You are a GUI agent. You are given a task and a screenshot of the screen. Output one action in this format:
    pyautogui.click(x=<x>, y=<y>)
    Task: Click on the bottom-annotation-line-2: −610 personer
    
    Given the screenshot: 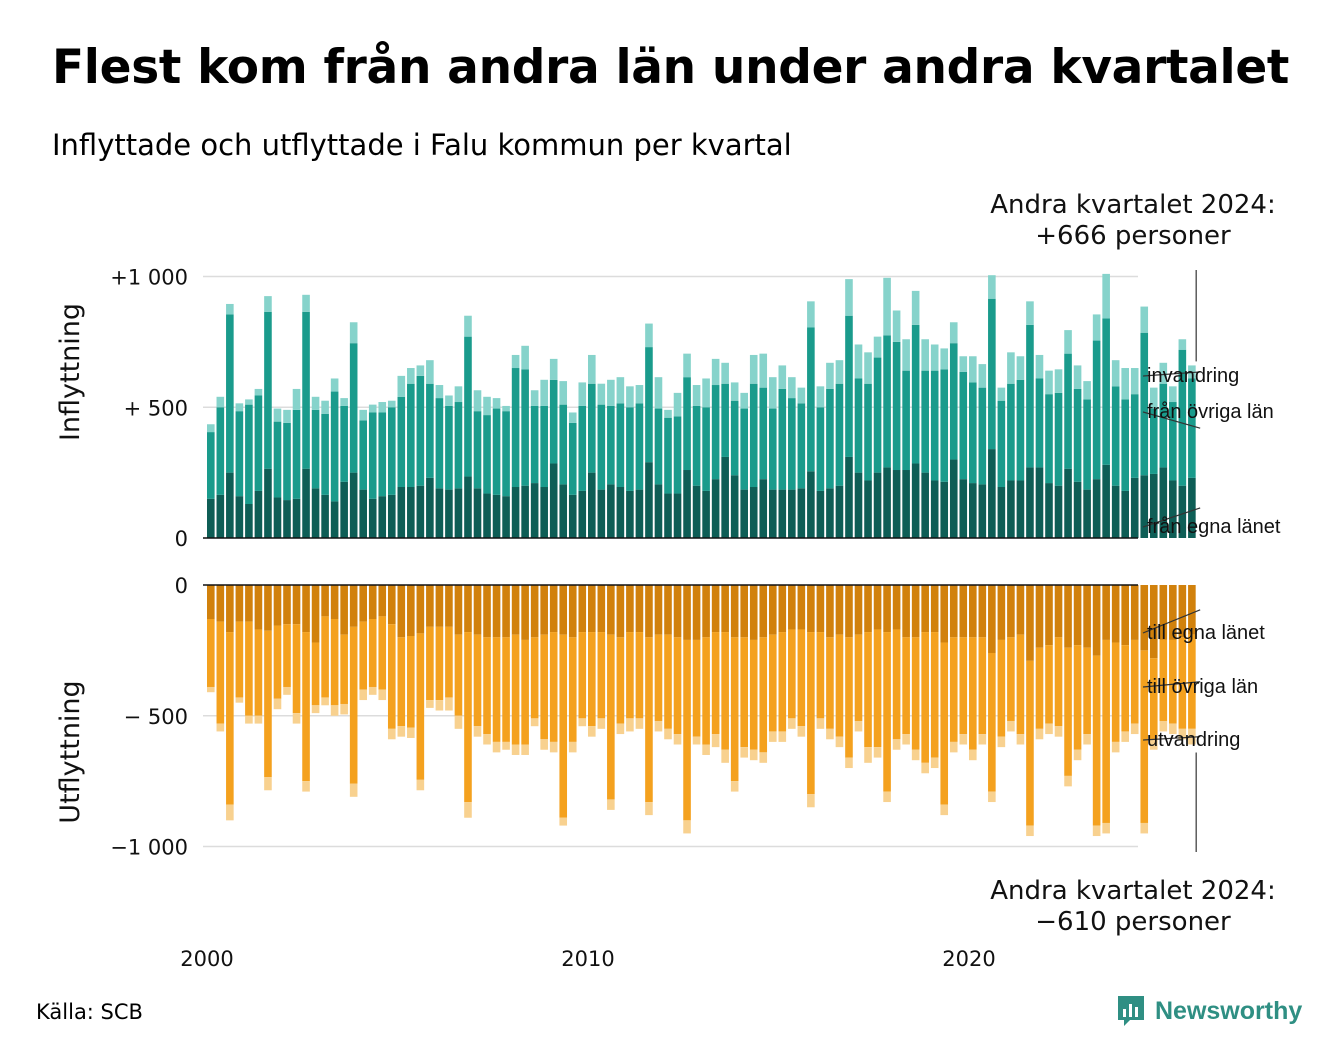 What is the action you would take?
    pyautogui.click(x=1133, y=922)
    